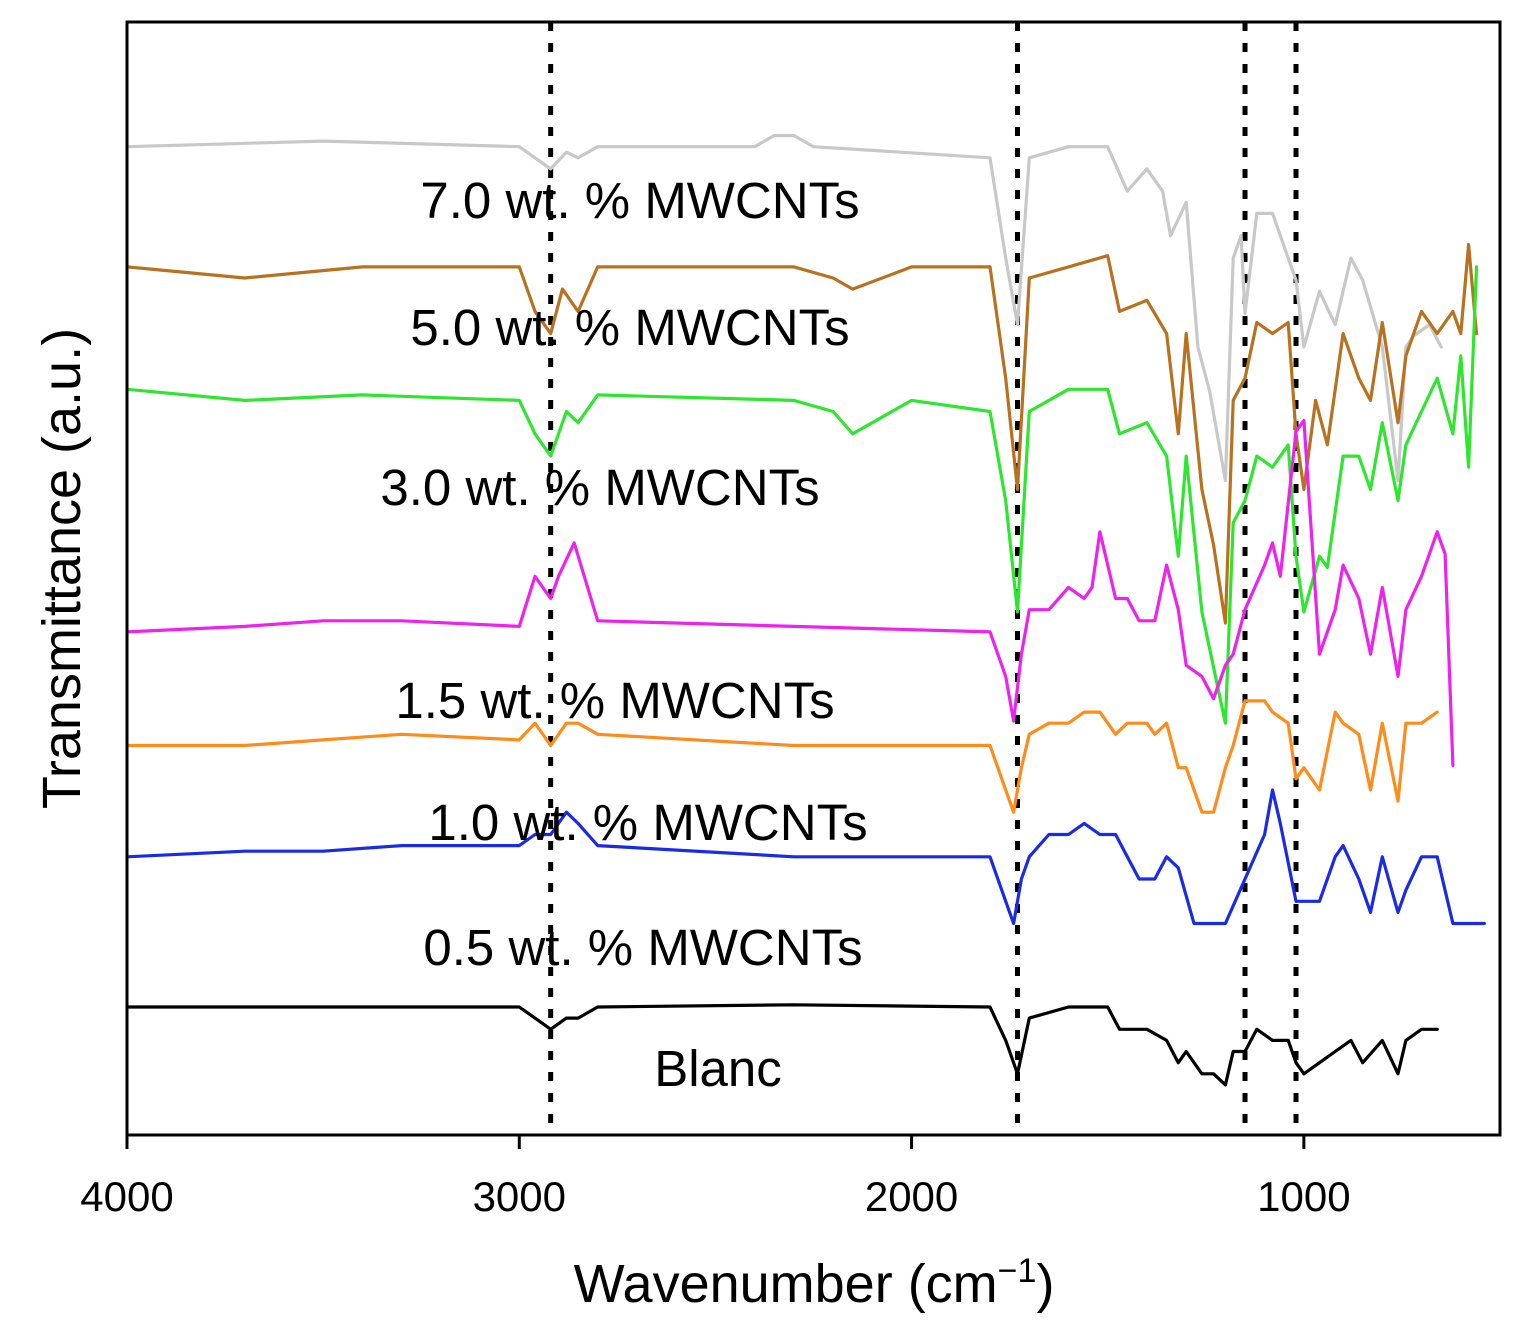 This screenshot has width=1529, height=1325. What do you see at coordinates (1045, 1284) in the screenshot?
I see `x-axis-title-close: )` at bounding box center [1045, 1284].